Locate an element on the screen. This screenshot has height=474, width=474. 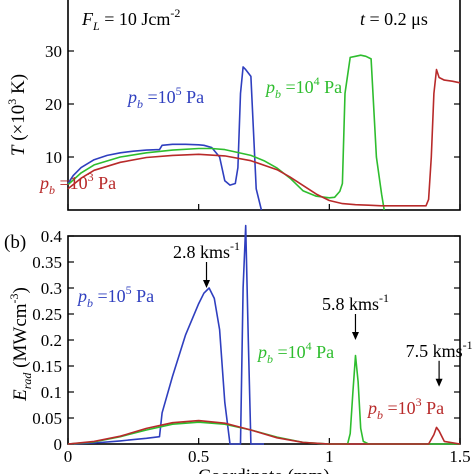
panel-b-ytick-label: 0 is located at coordinates (58, 444).